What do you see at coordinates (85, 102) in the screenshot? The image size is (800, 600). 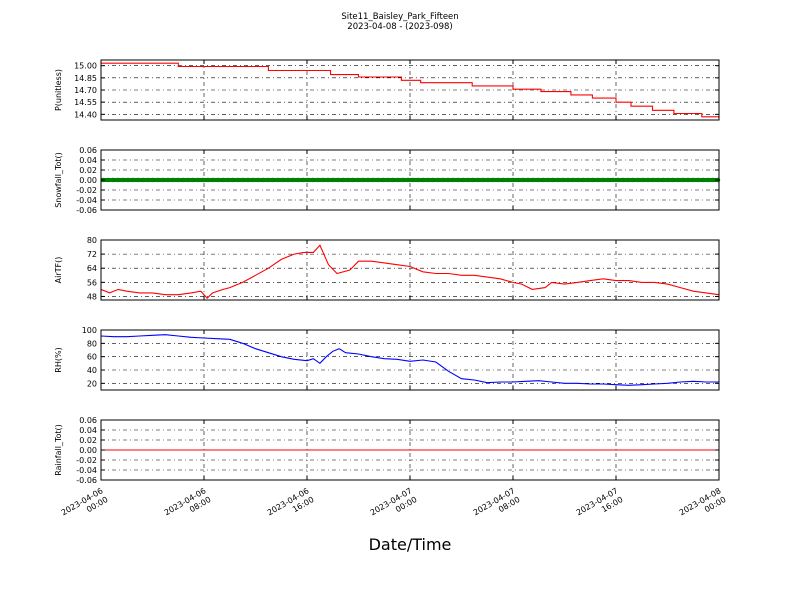 I see `y-tick-label: 14.55` at bounding box center [85, 102].